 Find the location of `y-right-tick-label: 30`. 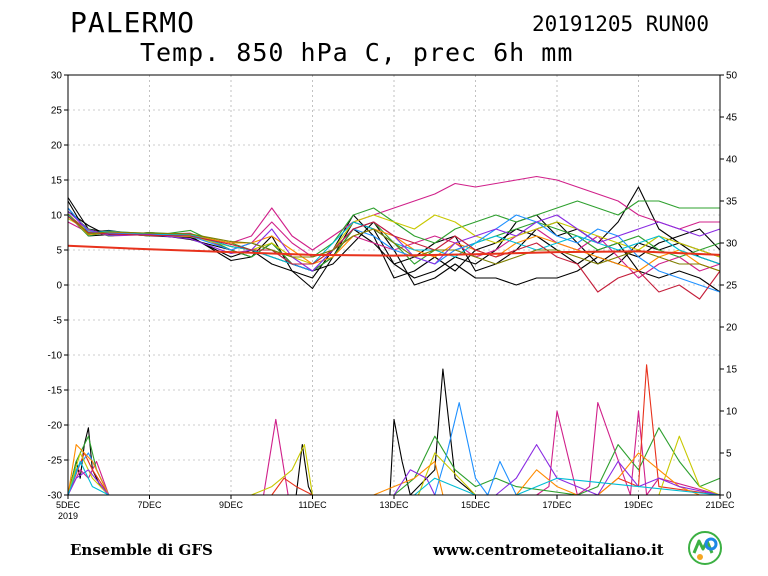

y-right-tick-label: 30 is located at coordinates (732, 244).